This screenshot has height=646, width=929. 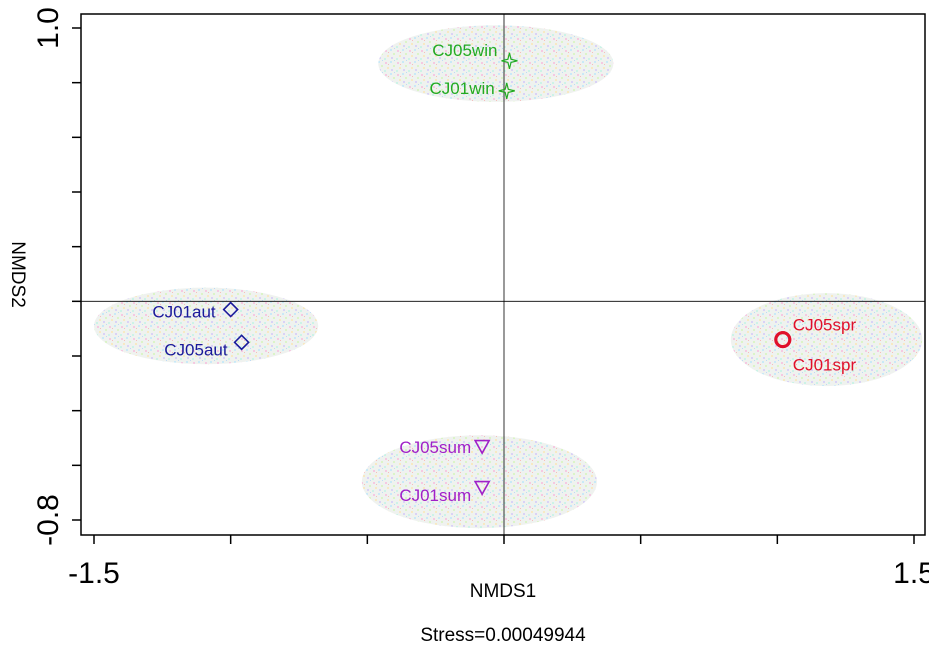 I want to click on point-CJ01spr, so click(x=783, y=340).